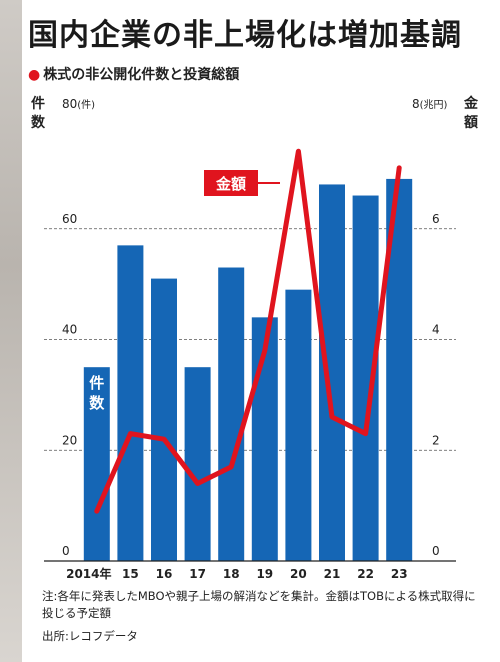 The image size is (500, 662). What do you see at coordinates (69, 440) in the screenshot?
I see `left-tick-label: 20` at bounding box center [69, 440].